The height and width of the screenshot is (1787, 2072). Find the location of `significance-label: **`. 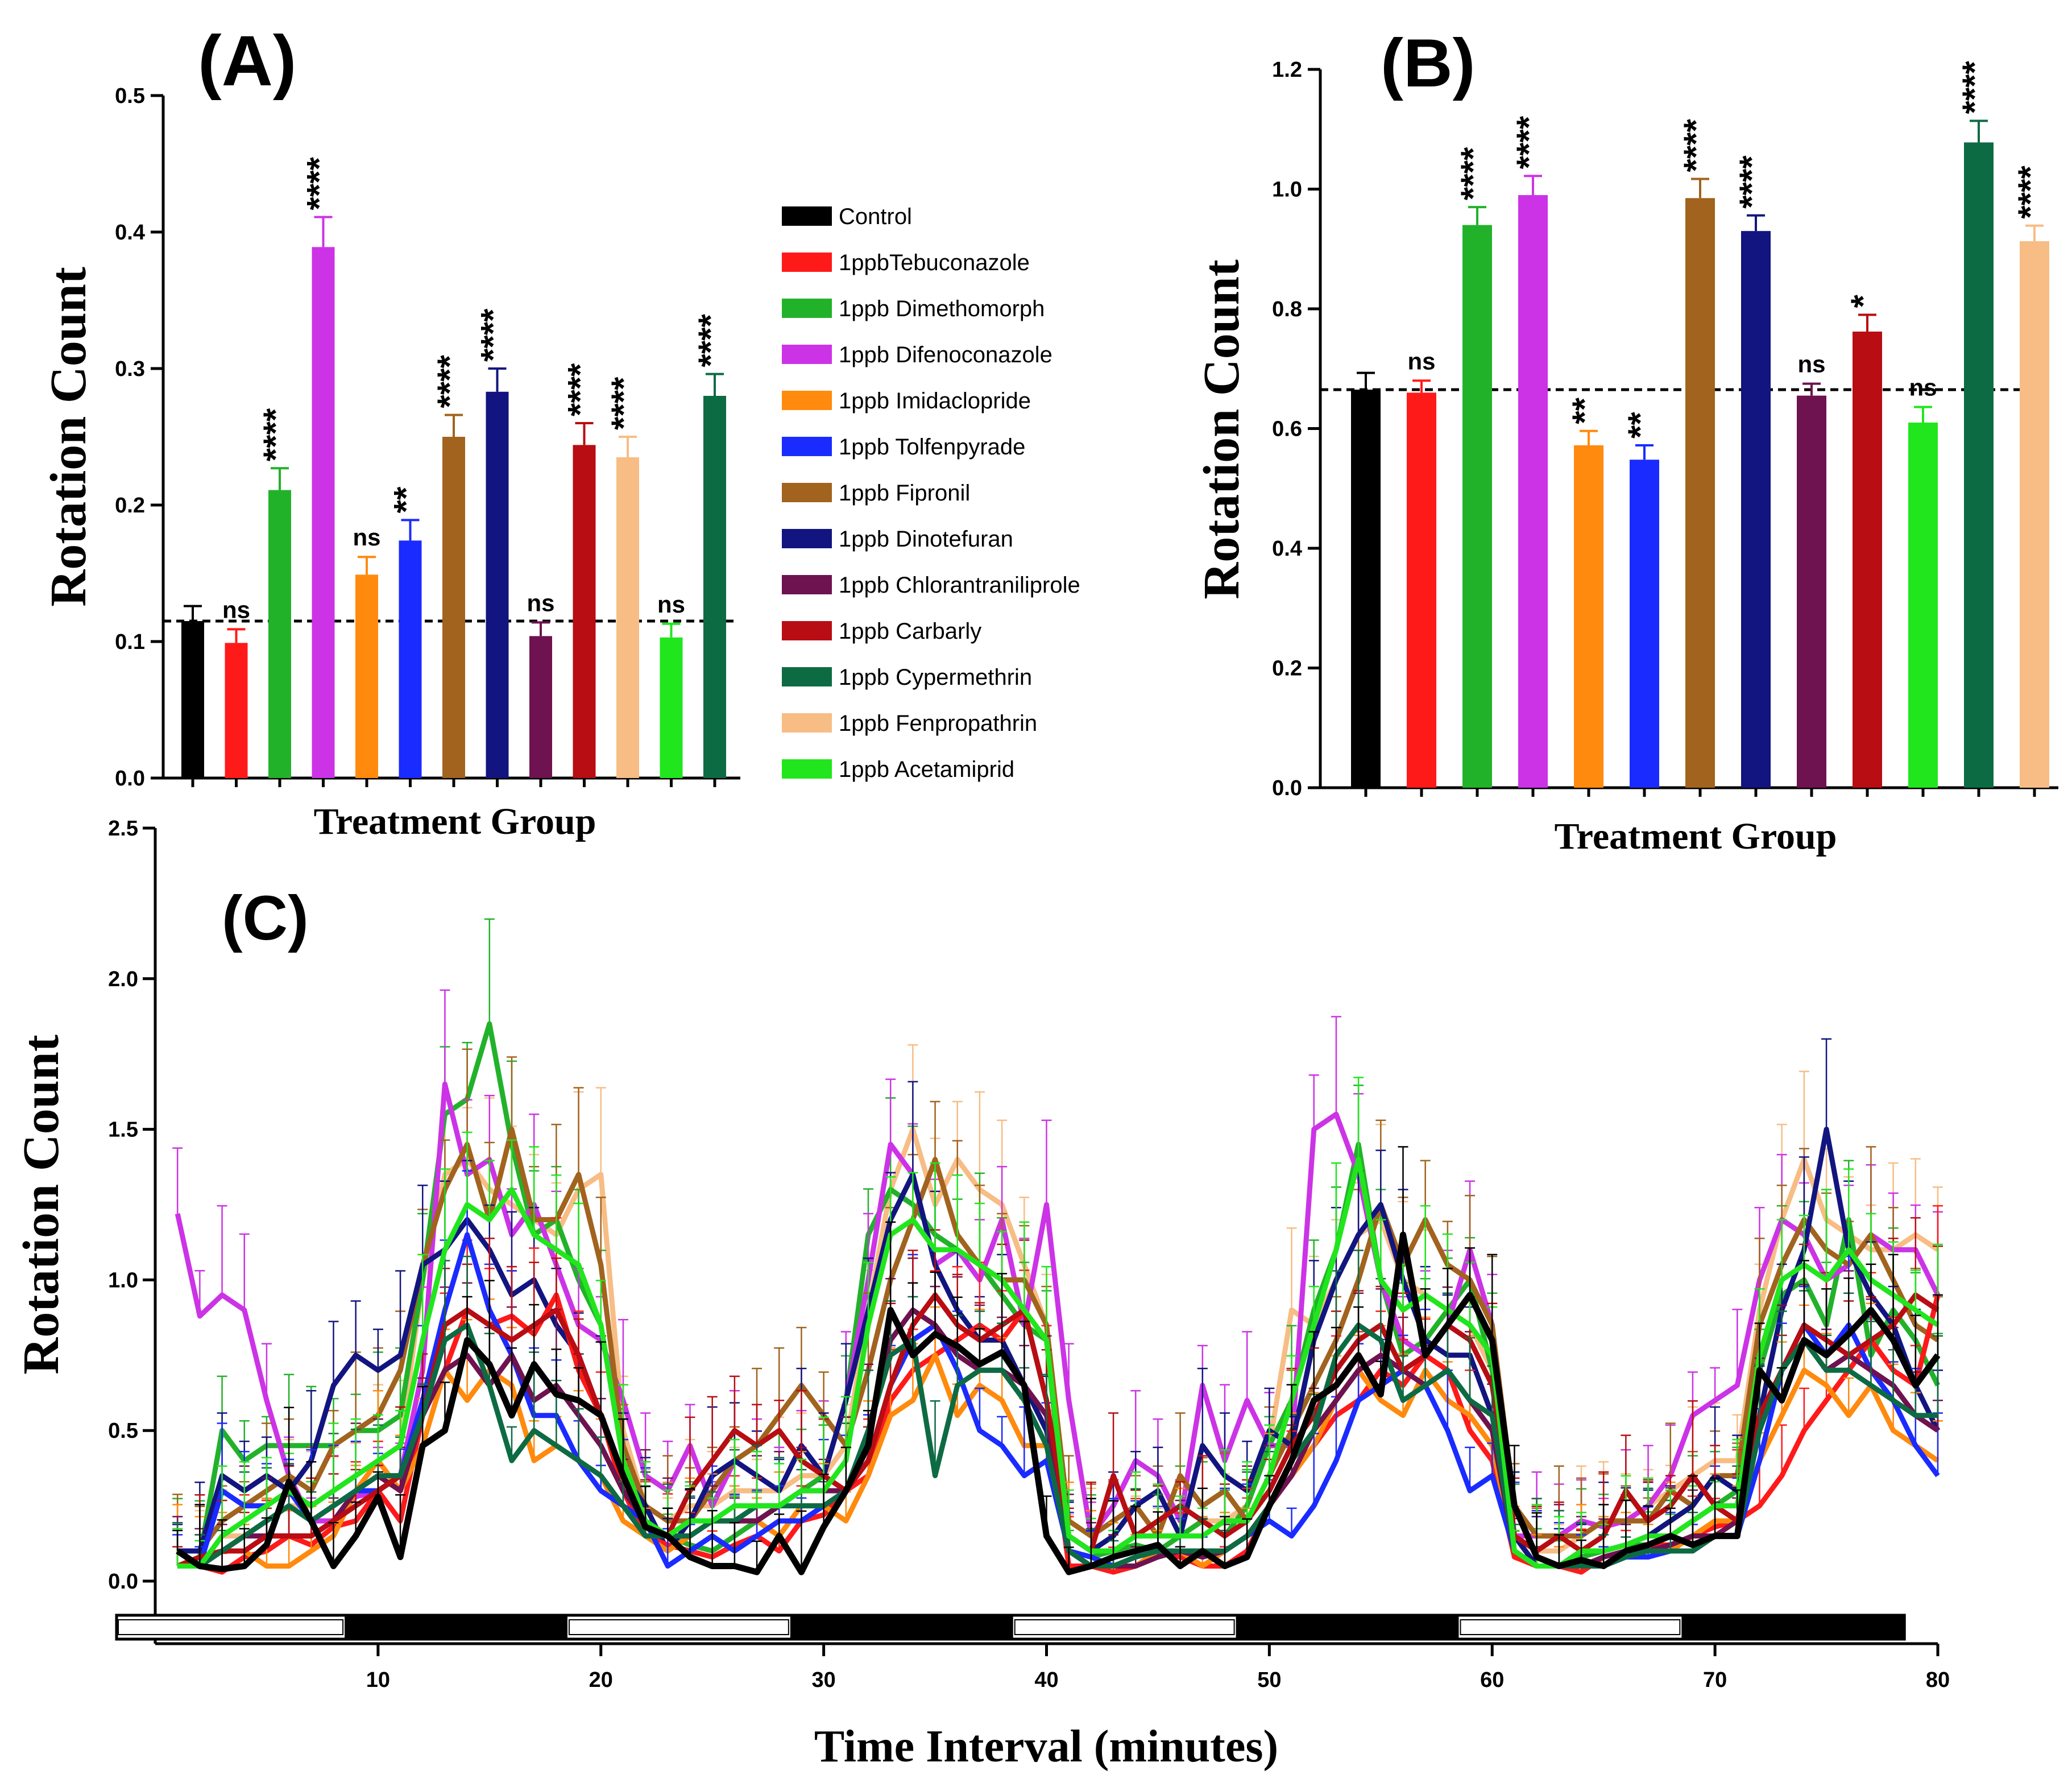

significance-label: ** is located at coordinates (1584, 410).